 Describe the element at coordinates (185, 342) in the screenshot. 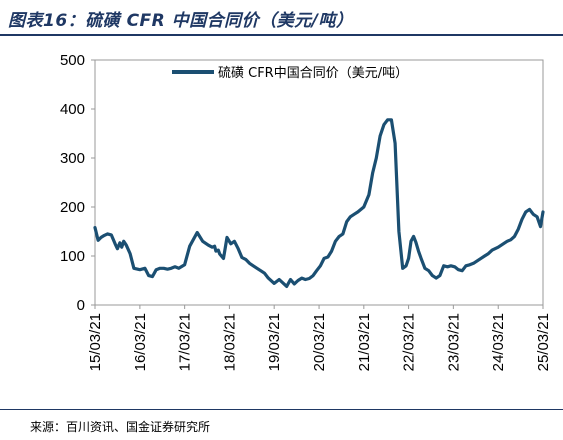

I see `x-tick-label: 17/03/21` at that location.